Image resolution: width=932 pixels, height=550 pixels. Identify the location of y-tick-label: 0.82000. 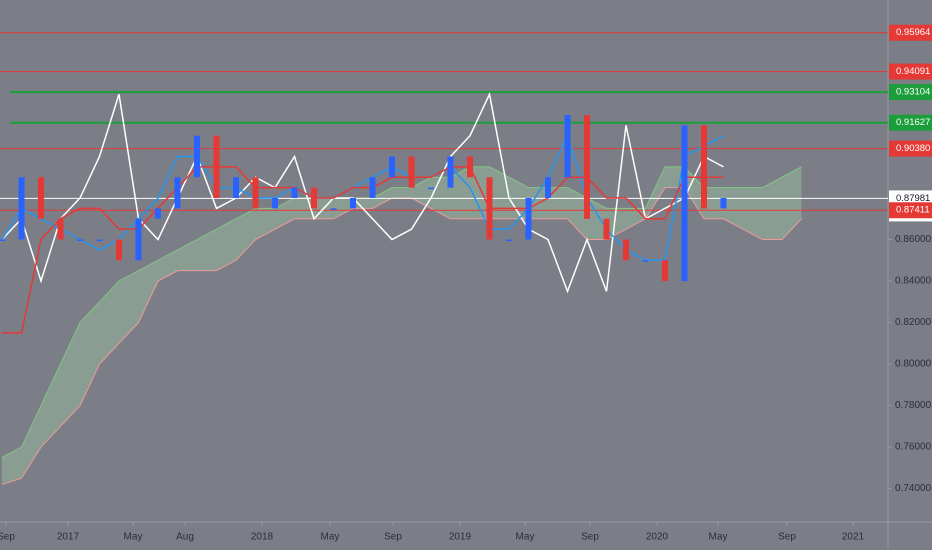
(913, 322).